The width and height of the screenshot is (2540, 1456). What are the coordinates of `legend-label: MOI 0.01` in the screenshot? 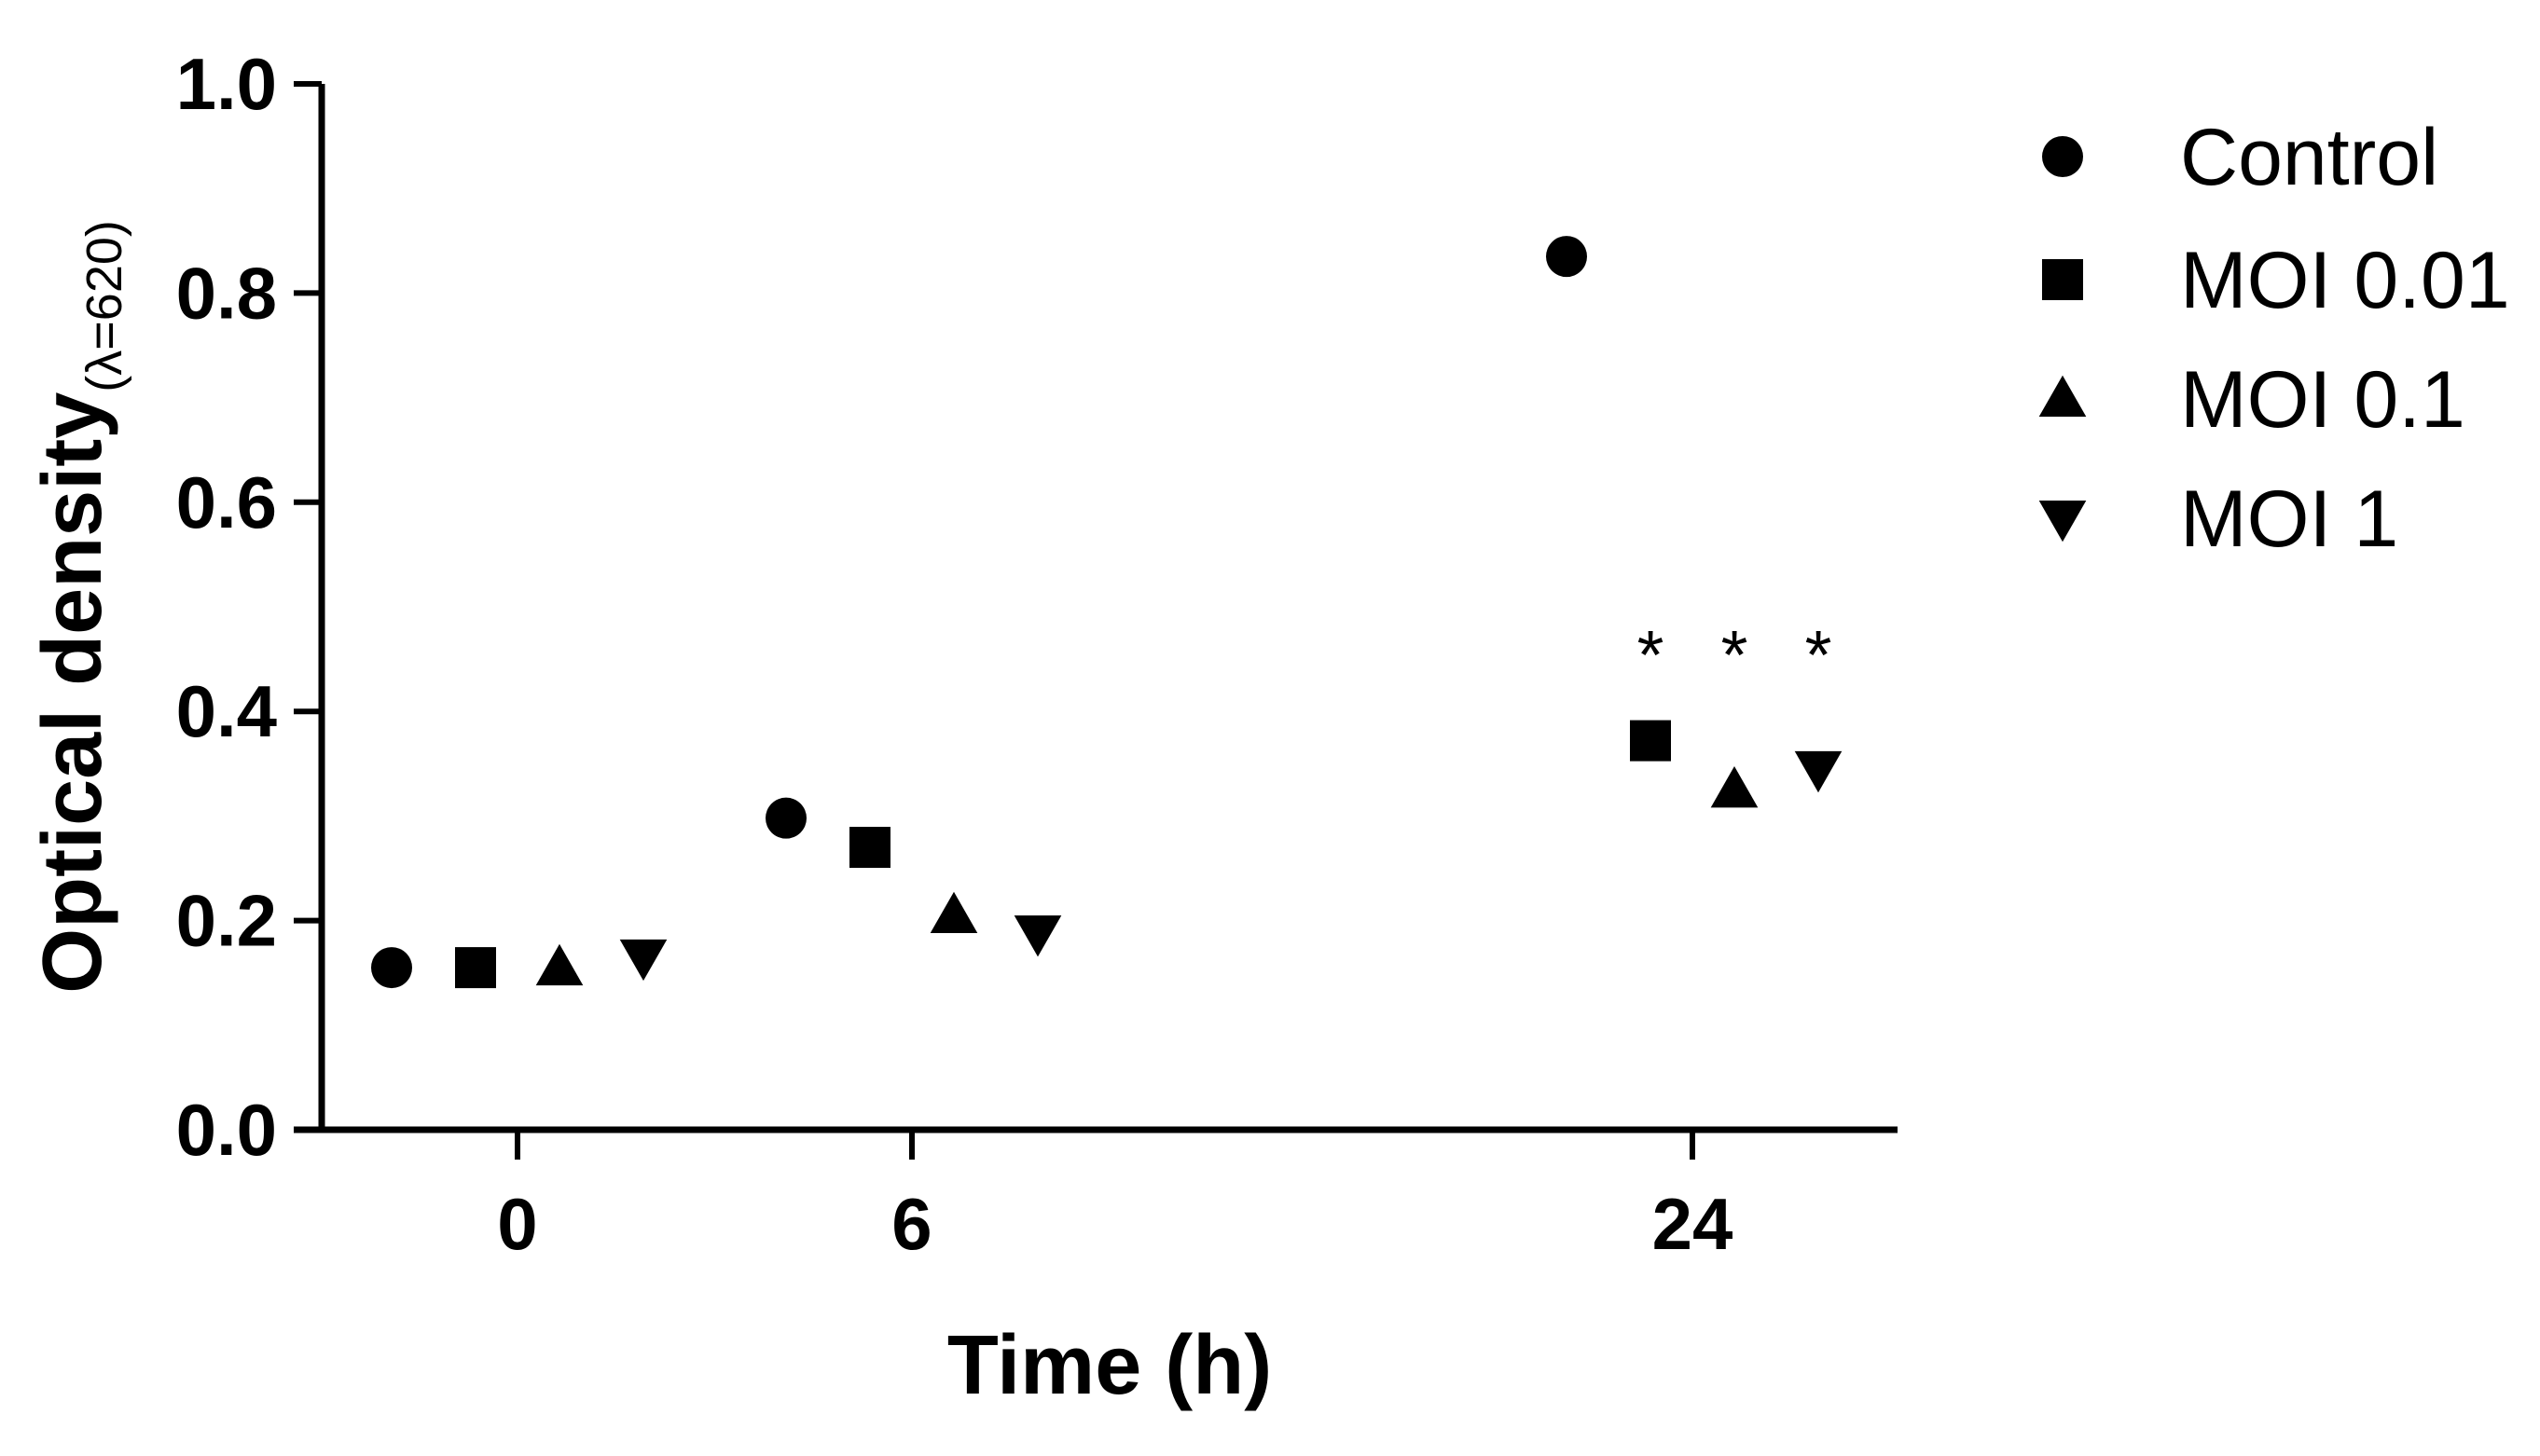 It's located at (2345, 280).